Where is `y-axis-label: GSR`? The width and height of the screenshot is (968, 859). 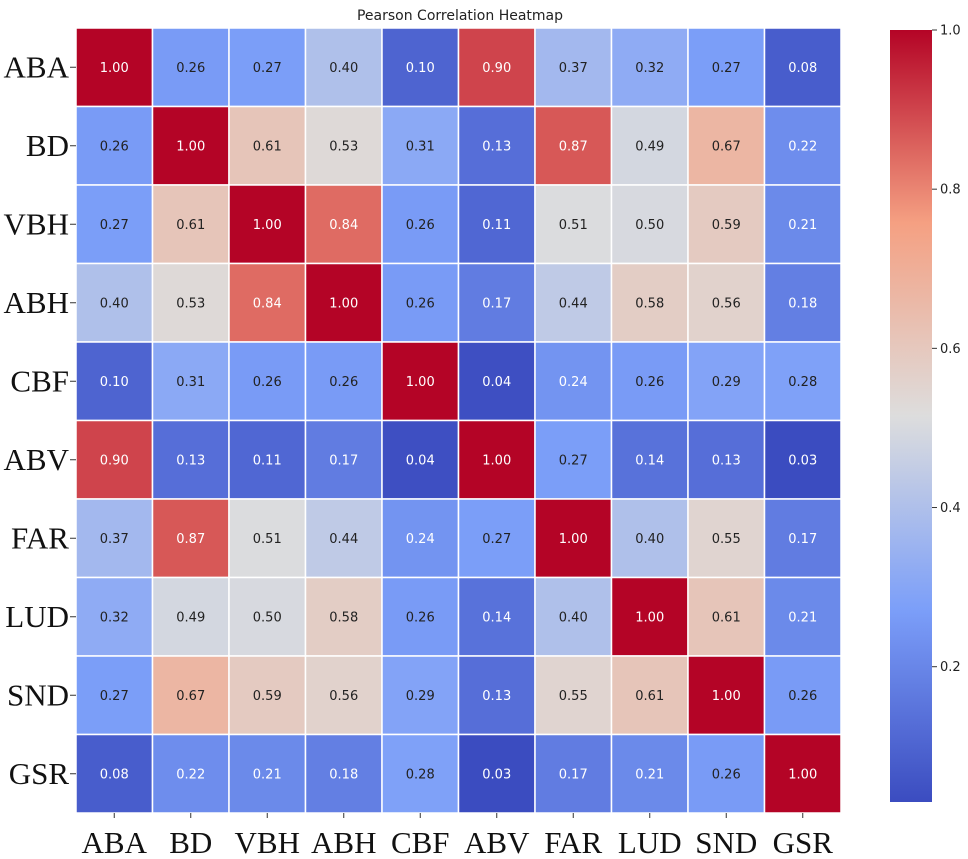
y-axis-label: GSR is located at coordinates (39, 773).